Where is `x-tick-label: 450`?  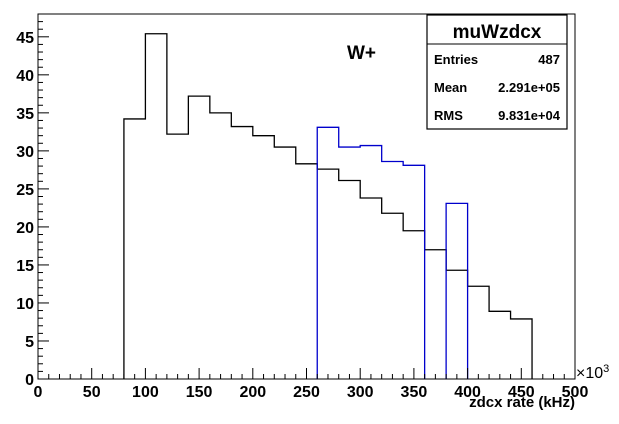
x-tick-label: 450 is located at coordinates (521, 392).